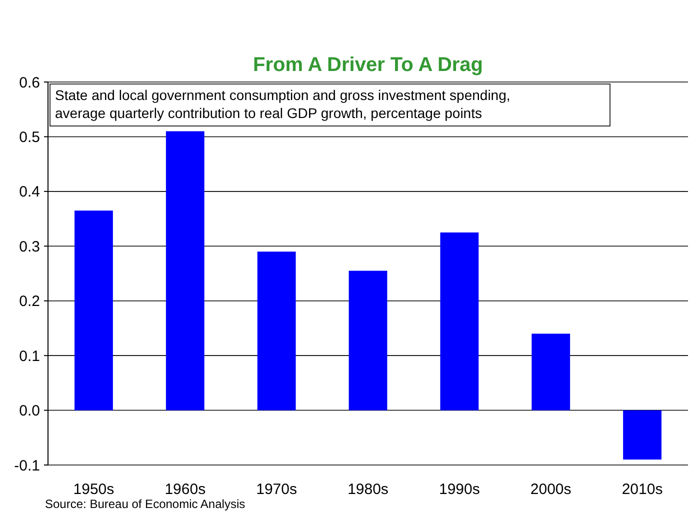  What do you see at coordinates (642, 489) in the screenshot?
I see `x-tick-label: 2010s` at bounding box center [642, 489].